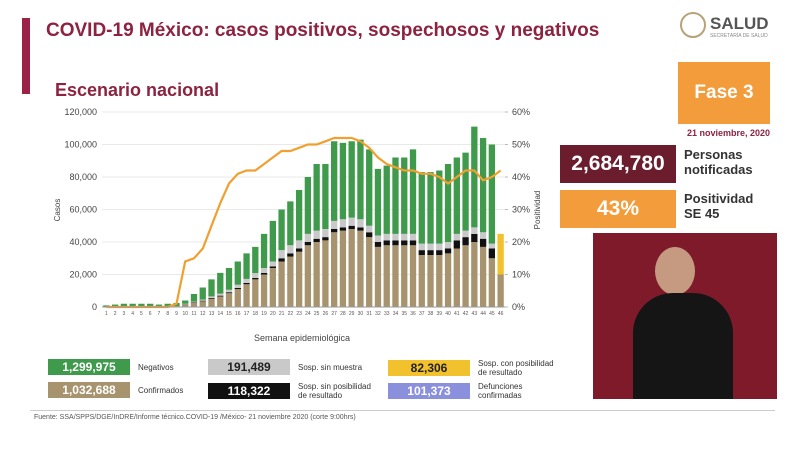  I want to click on x-tick-label: 21, so click(282, 314).